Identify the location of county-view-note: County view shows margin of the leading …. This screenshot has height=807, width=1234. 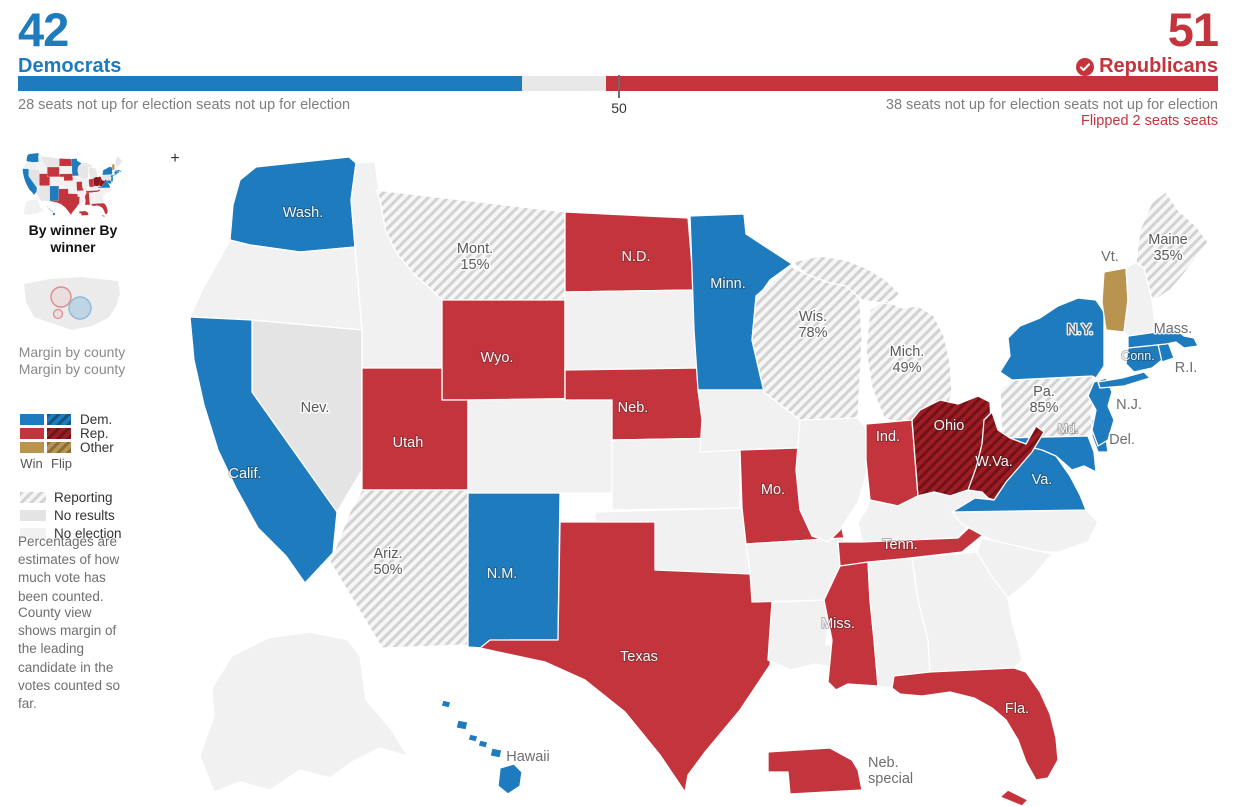
(69, 658).